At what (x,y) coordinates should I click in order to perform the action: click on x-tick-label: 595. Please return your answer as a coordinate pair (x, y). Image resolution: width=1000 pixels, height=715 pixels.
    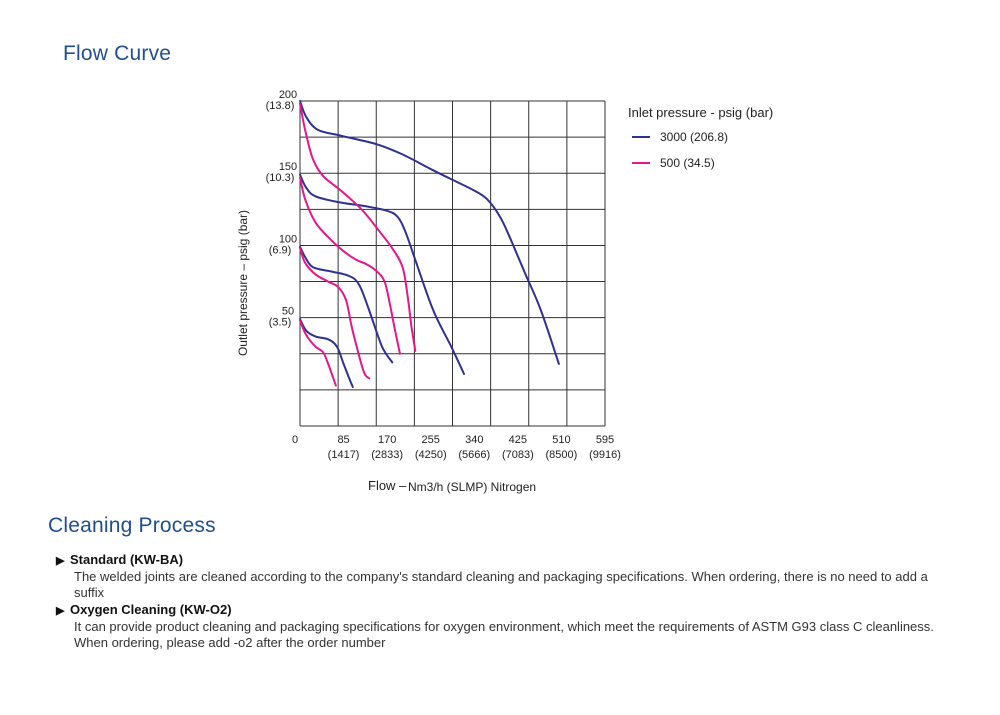
    Looking at the image, I should click on (605, 440).